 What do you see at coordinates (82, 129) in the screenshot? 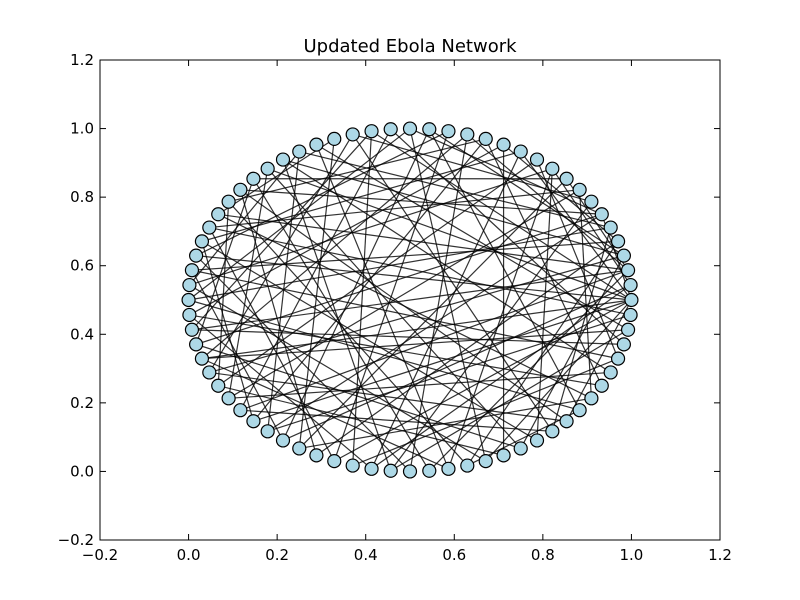
I see `y-tick-label: 1.0` at bounding box center [82, 129].